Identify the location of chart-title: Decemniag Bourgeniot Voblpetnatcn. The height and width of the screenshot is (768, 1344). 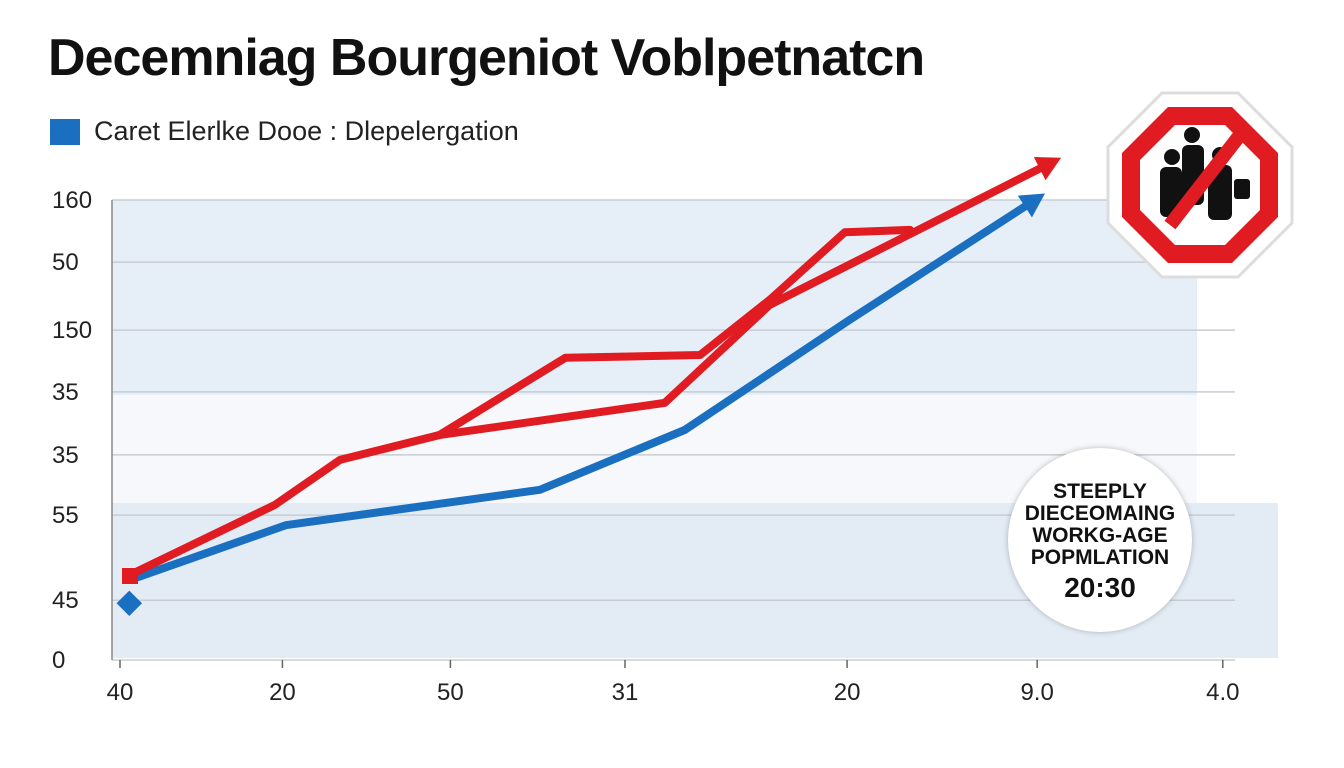
(486, 58).